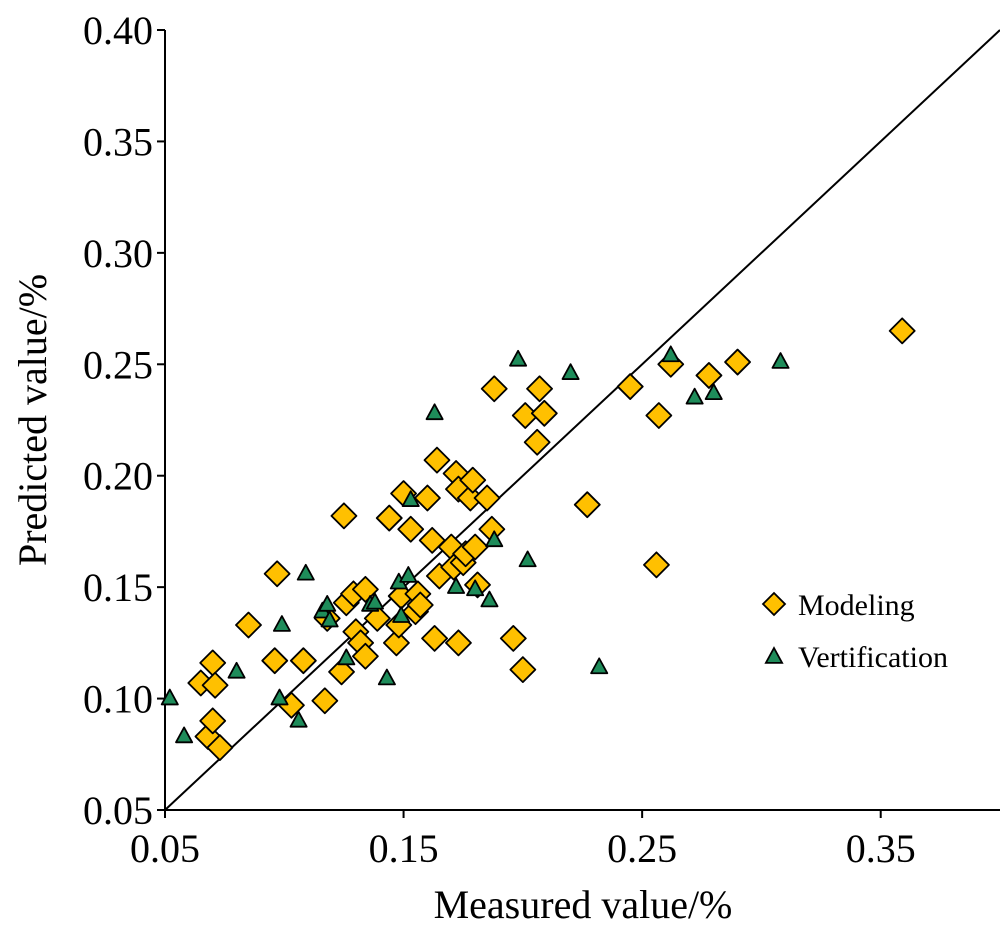 The height and width of the screenshot is (929, 1000). Describe the element at coordinates (118, 253) in the screenshot. I see `y-tick-label: 0.30` at that location.